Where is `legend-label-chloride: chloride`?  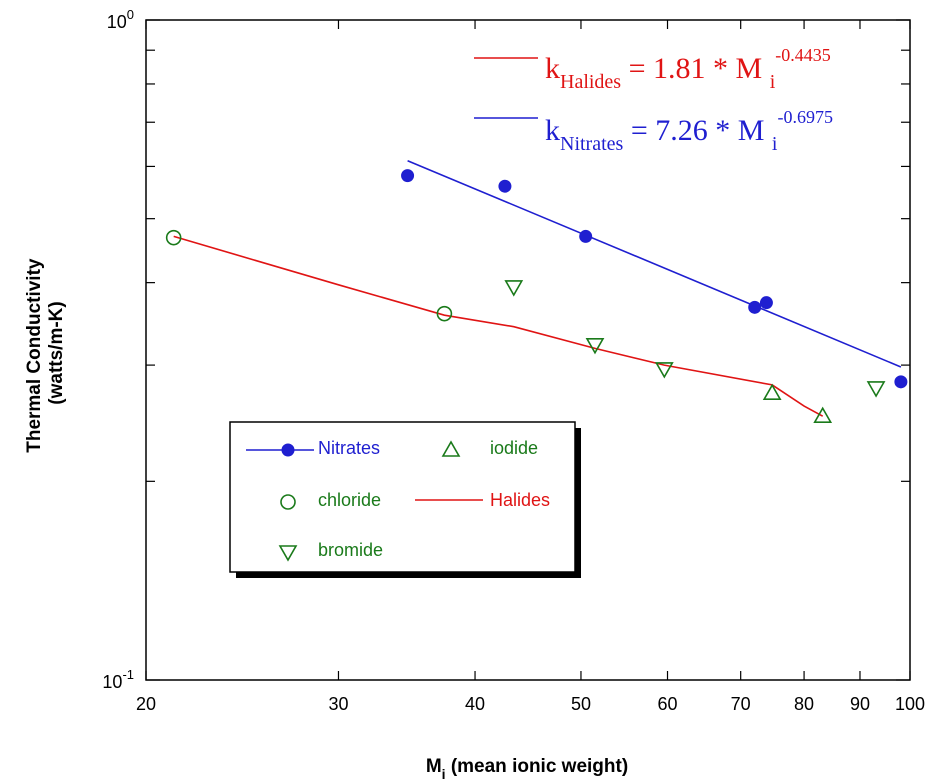 legend-label-chloride: chloride is located at coordinates (349, 500).